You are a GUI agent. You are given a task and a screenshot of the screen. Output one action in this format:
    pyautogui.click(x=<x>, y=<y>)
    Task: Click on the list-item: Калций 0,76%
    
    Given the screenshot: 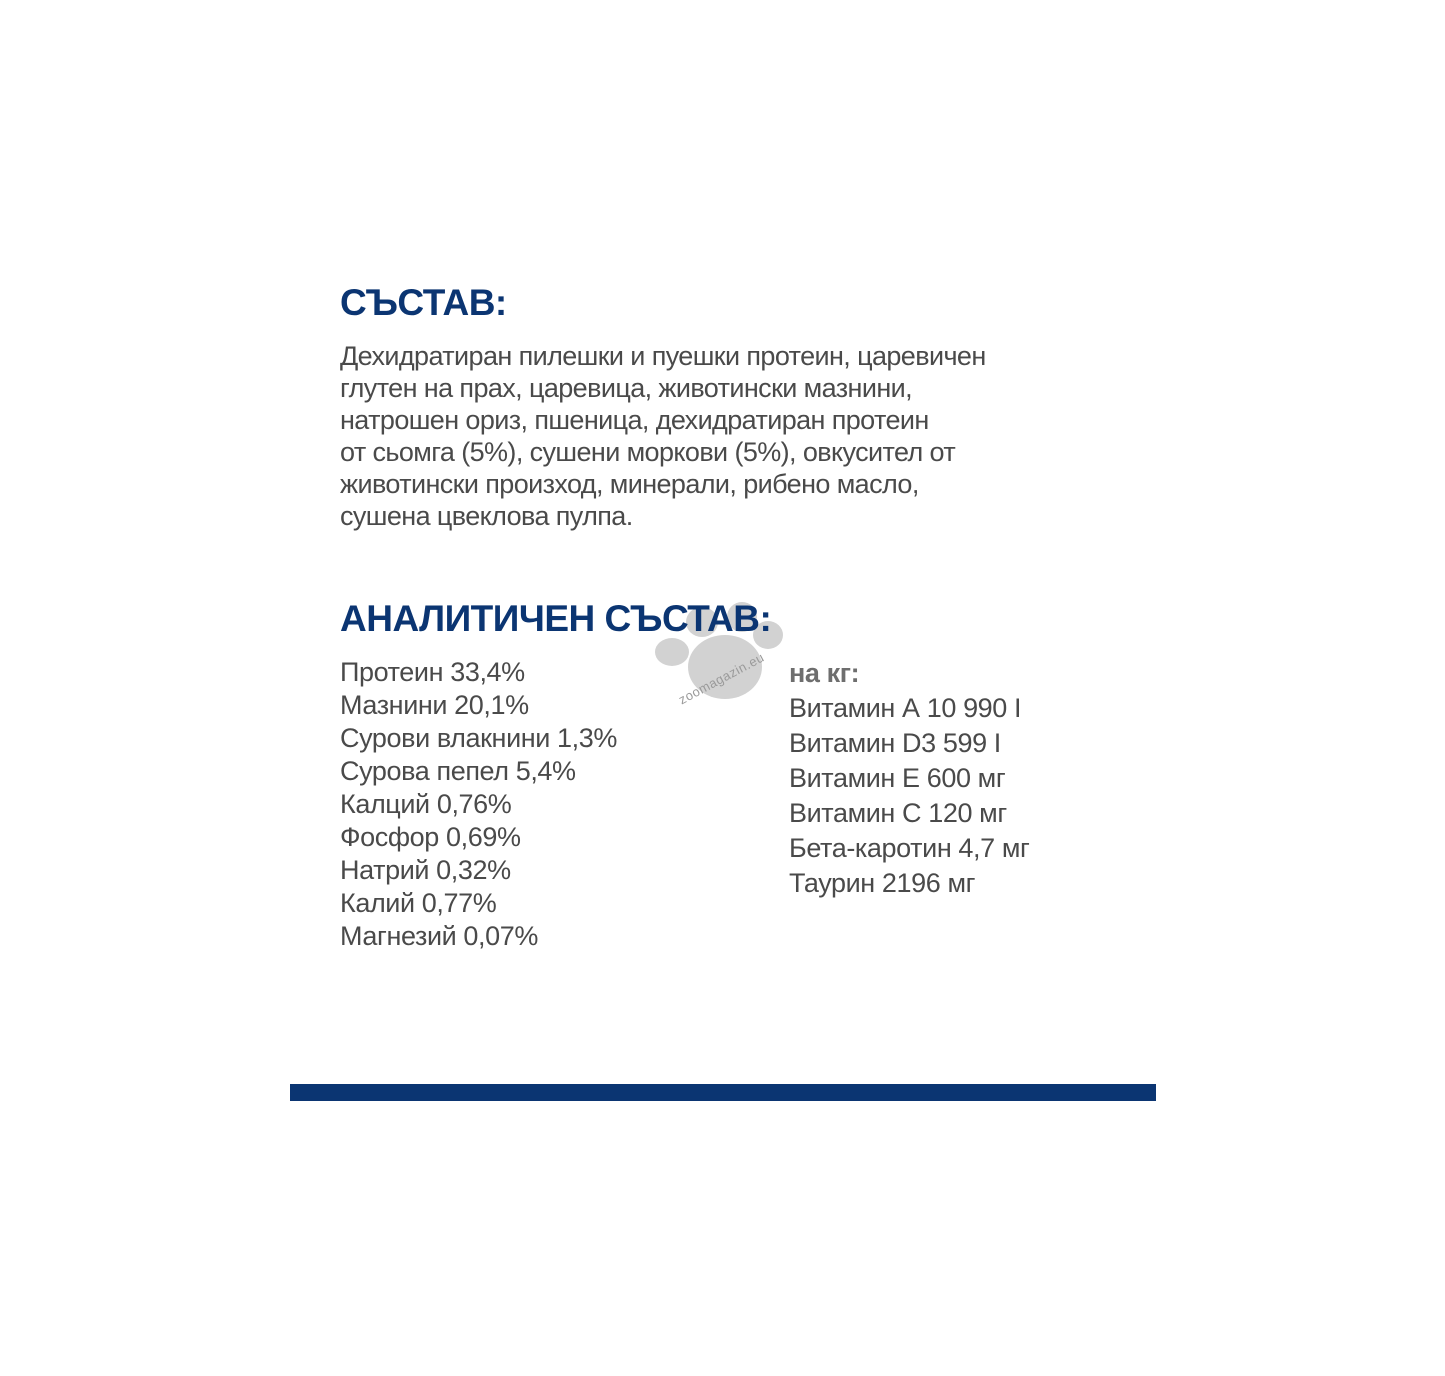 What is the action you would take?
    pyautogui.click(x=426, y=804)
    